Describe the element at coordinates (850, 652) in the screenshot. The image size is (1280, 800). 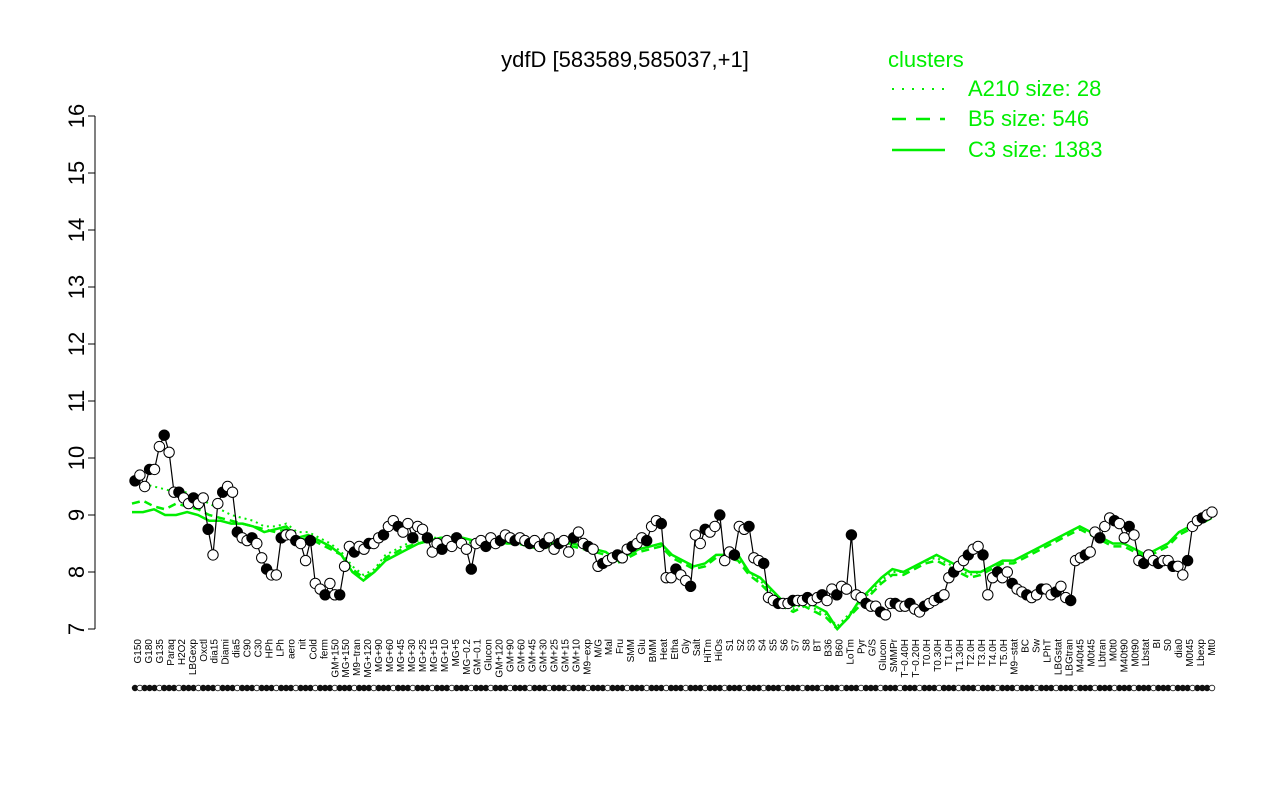
I see `x-tick-label: LoTm` at that location.